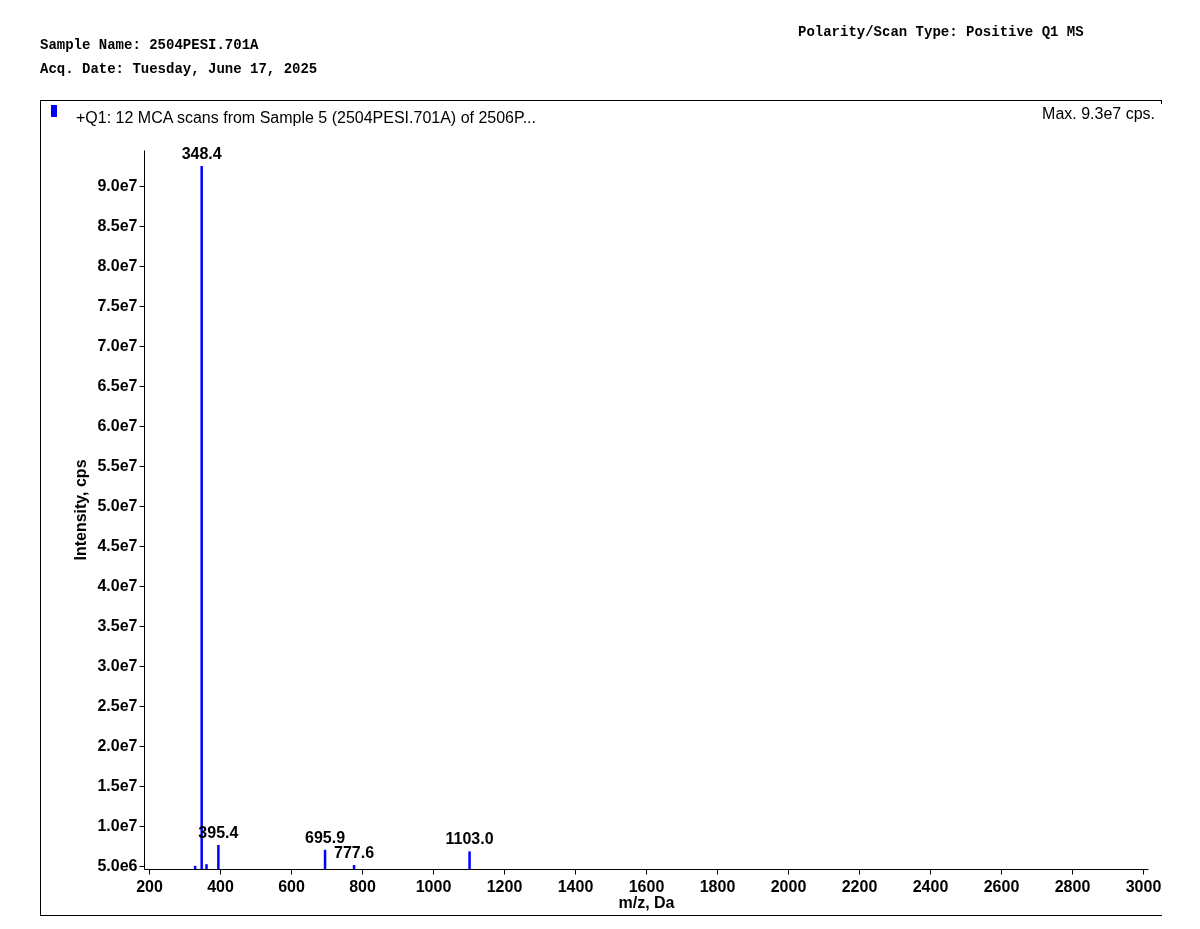  Describe the element at coordinates (220, 886) in the screenshot. I see `x-tick-label: 400` at that location.